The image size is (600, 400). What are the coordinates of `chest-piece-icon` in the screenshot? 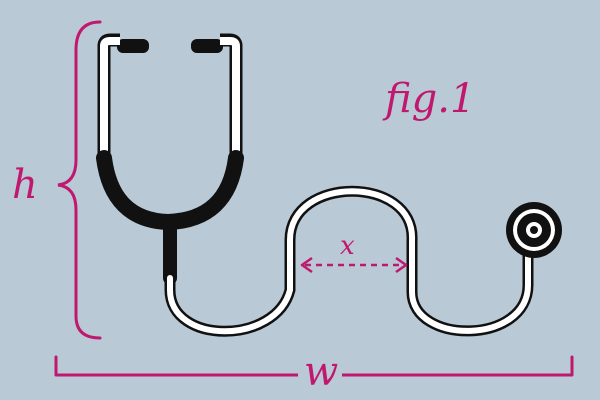 It's located at (534, 230).